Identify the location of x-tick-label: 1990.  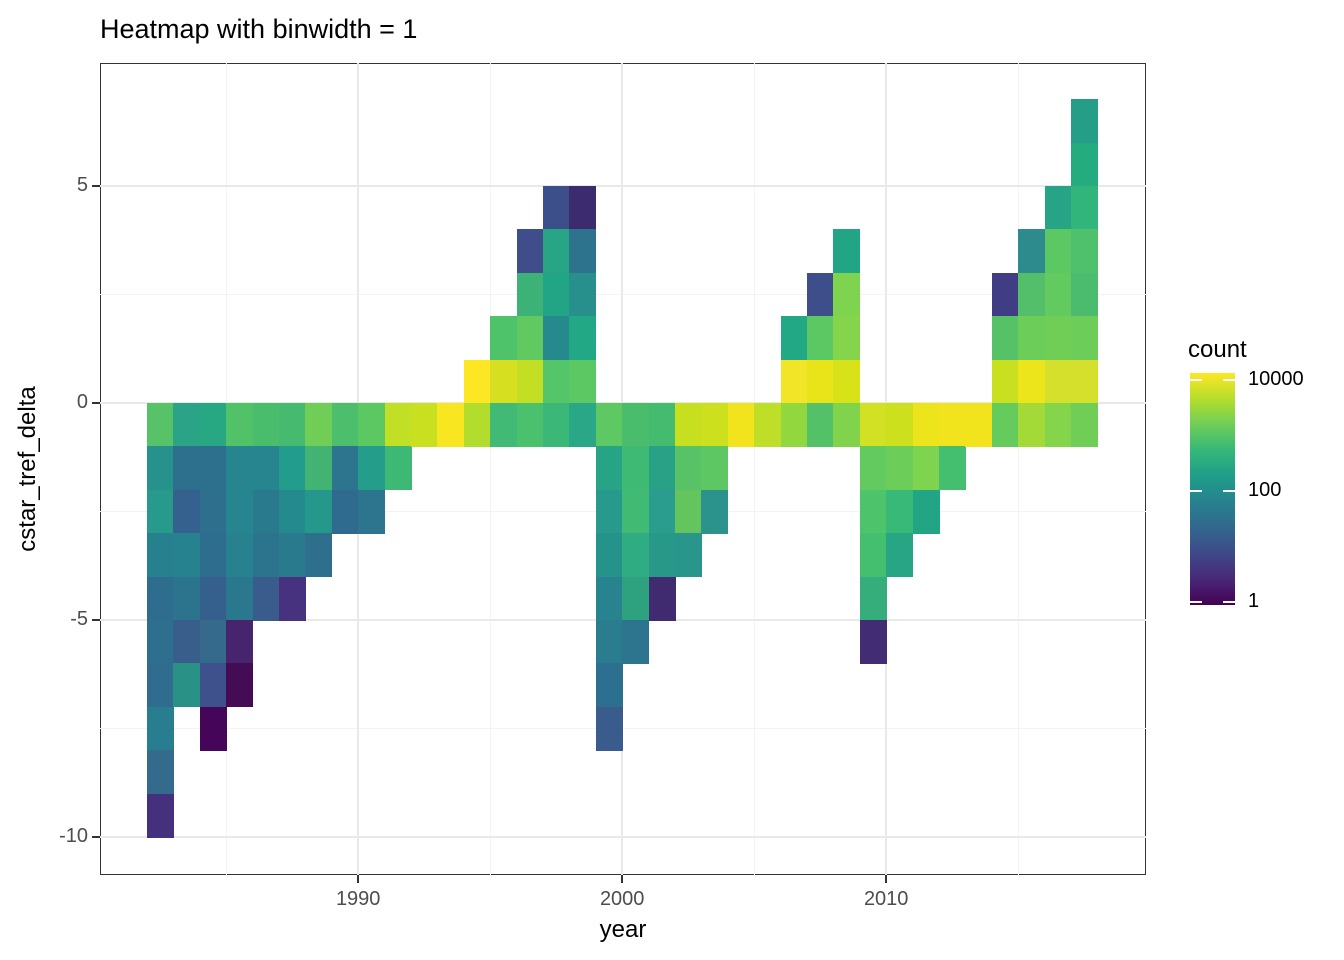
(358, 899).